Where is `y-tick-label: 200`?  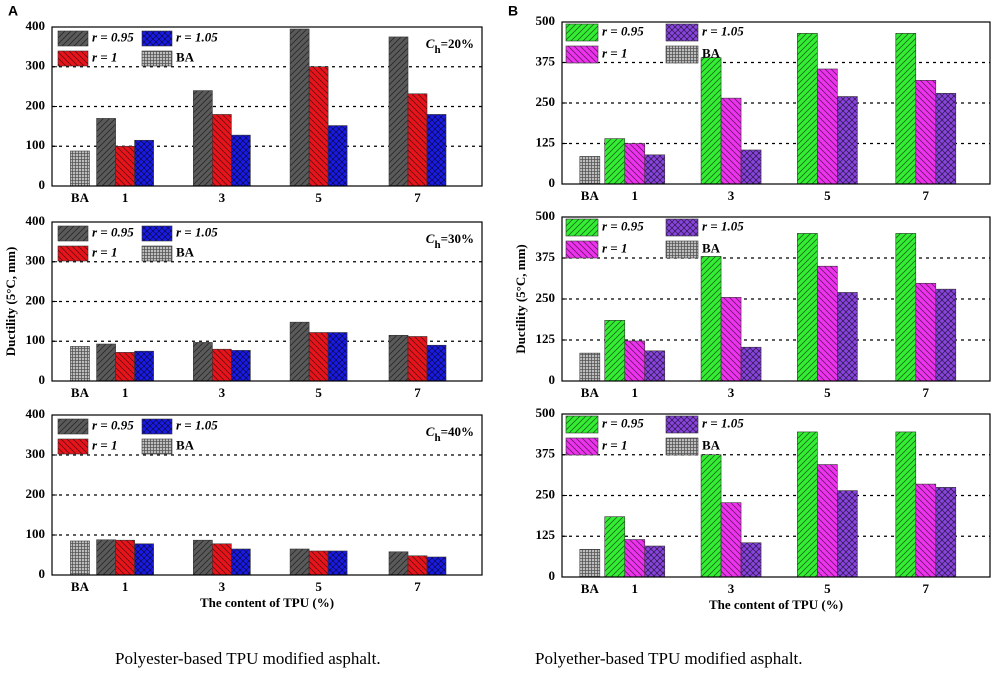
y-tick-label: 200 is located at coordinates (36, 493).